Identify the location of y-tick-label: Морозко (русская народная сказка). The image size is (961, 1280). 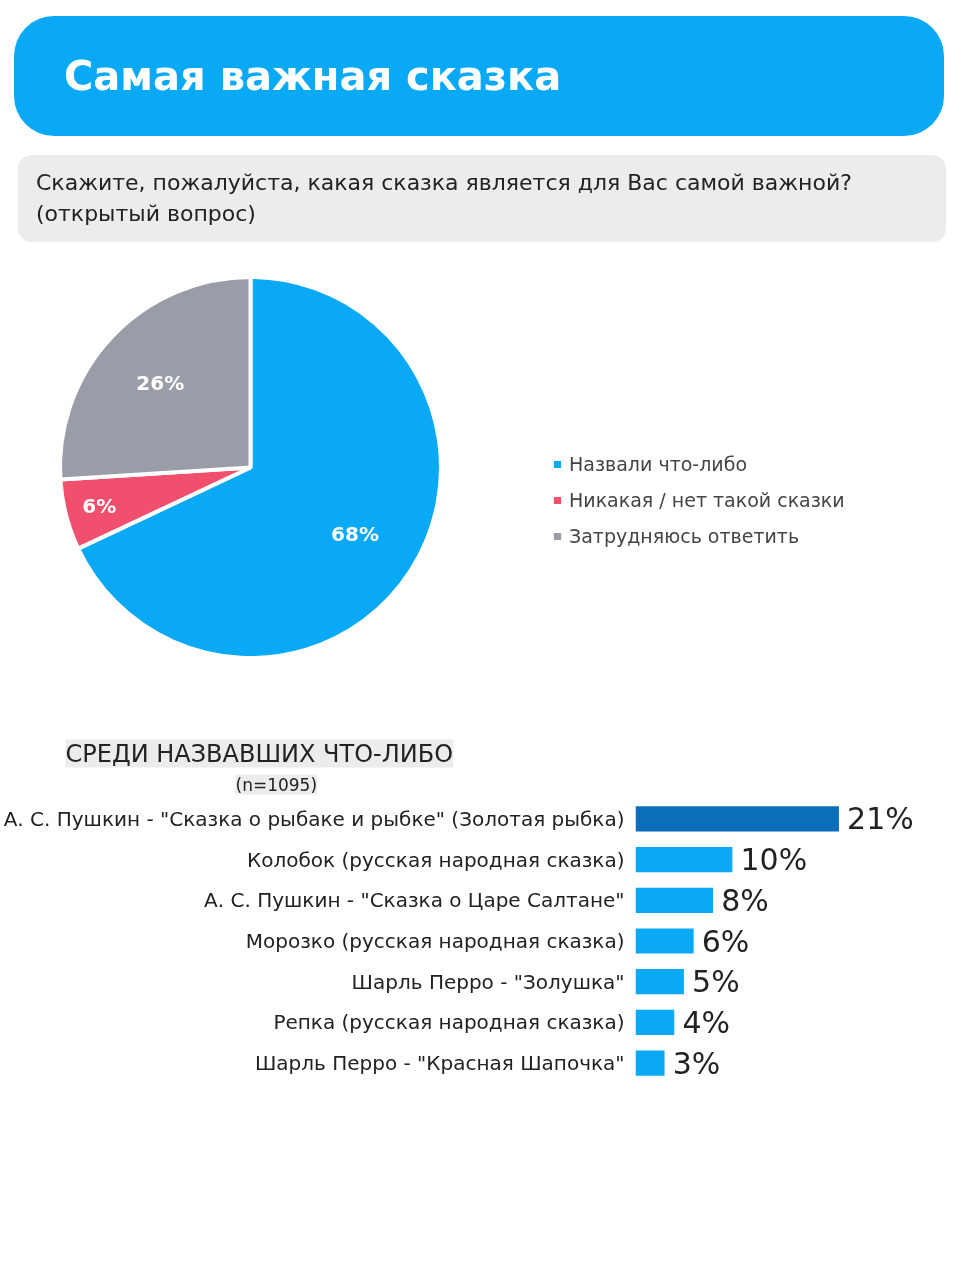
(435, 940).